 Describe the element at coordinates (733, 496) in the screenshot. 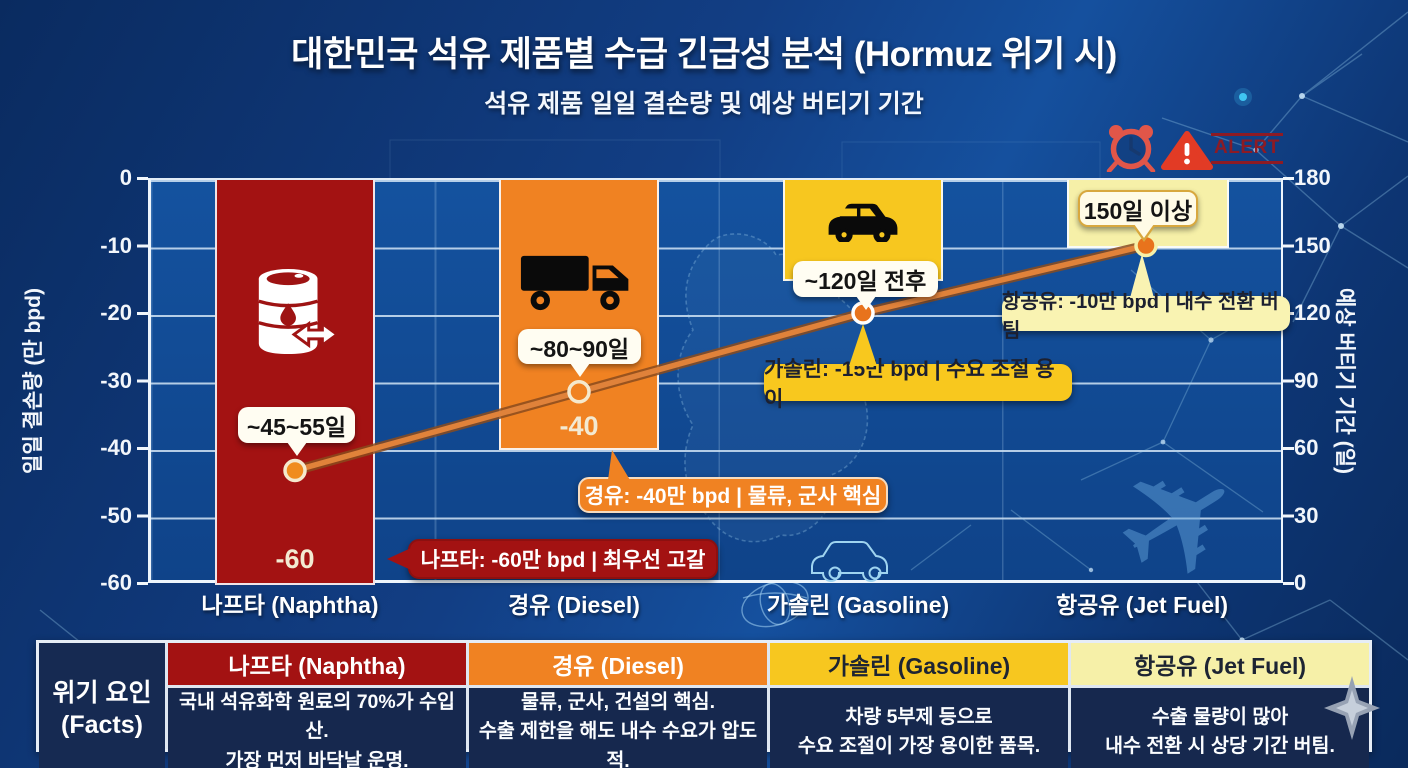

I see `annotation-diesel-text: 경유: -40만 bpd | 물류, 군사 핵심` at that location.